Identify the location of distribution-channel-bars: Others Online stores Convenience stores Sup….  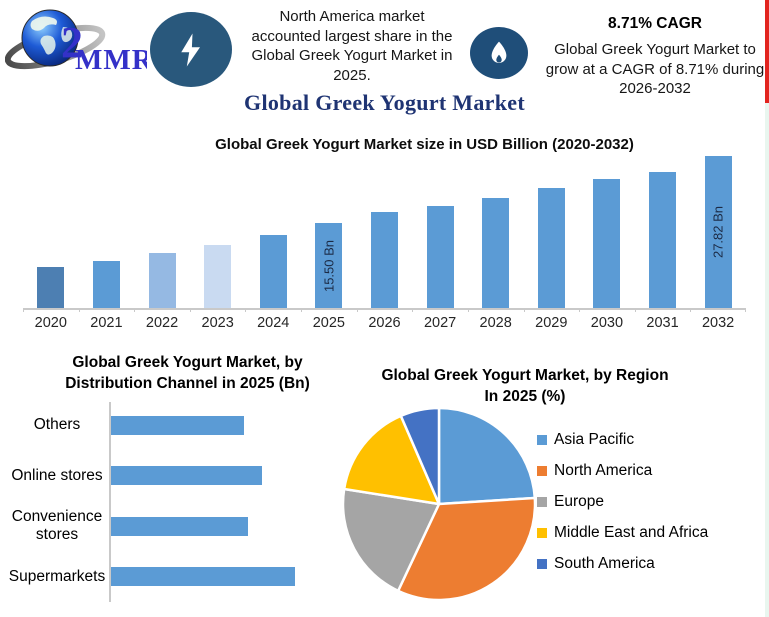
(175, 503).